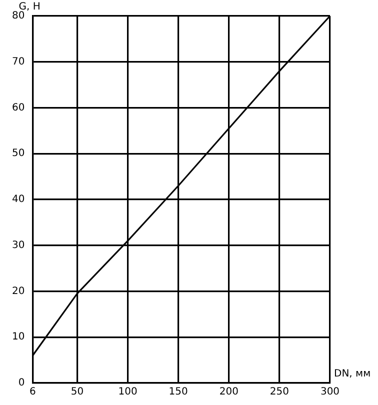 The height and width of the screenshot is (405, 378). I want to click on x-axis-title: DN, мм, so click(352, 374).